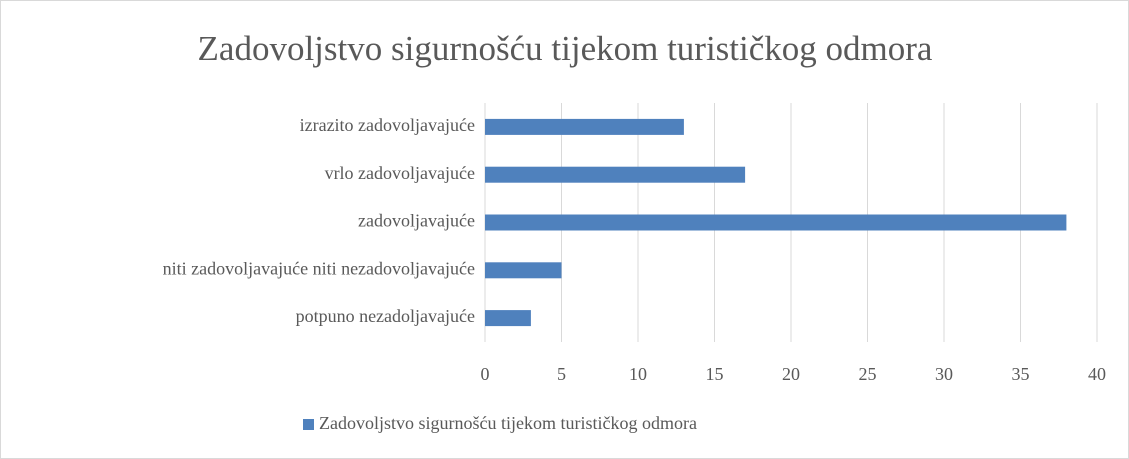 This screenshot has height=459, width=1129. Describe the element at coordinates (400, 173) in the screenshot. I see `y-tick-label: vrlo zadovoljavajuće` at that location.